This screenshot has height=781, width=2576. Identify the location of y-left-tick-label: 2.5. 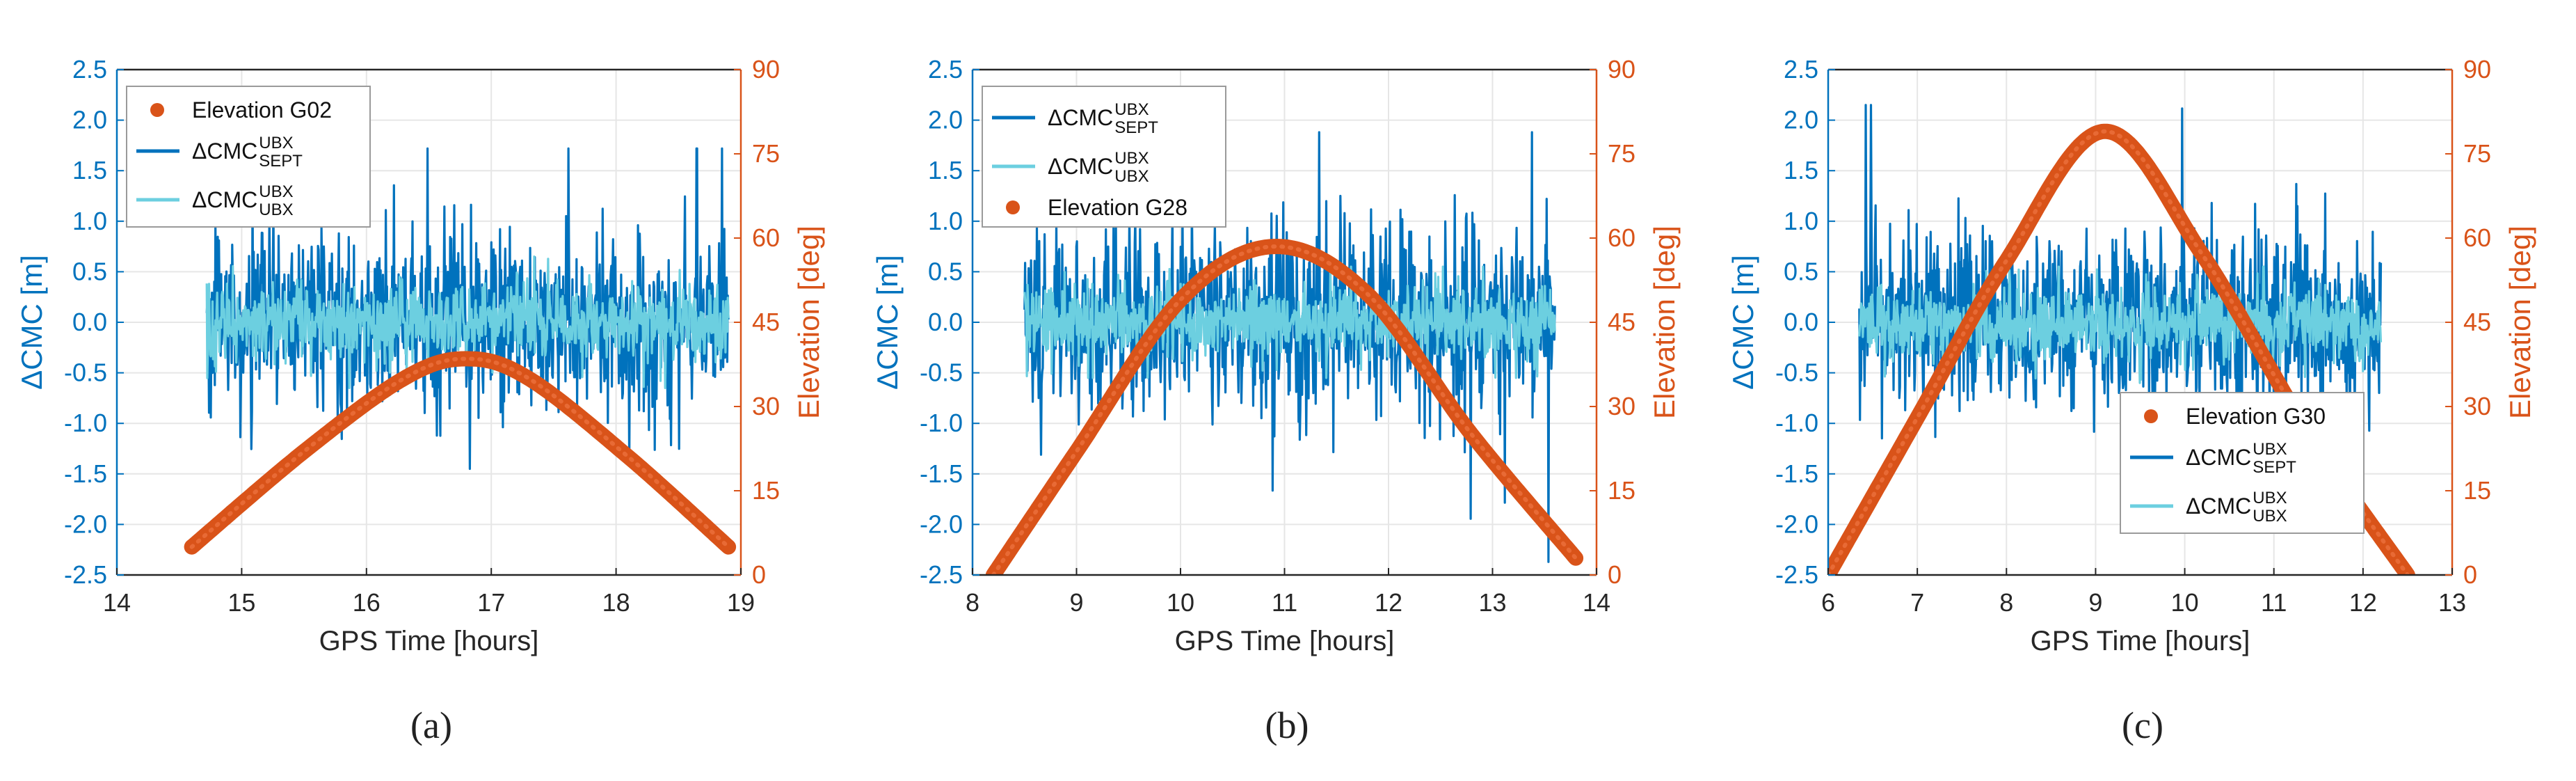
(89, 69).